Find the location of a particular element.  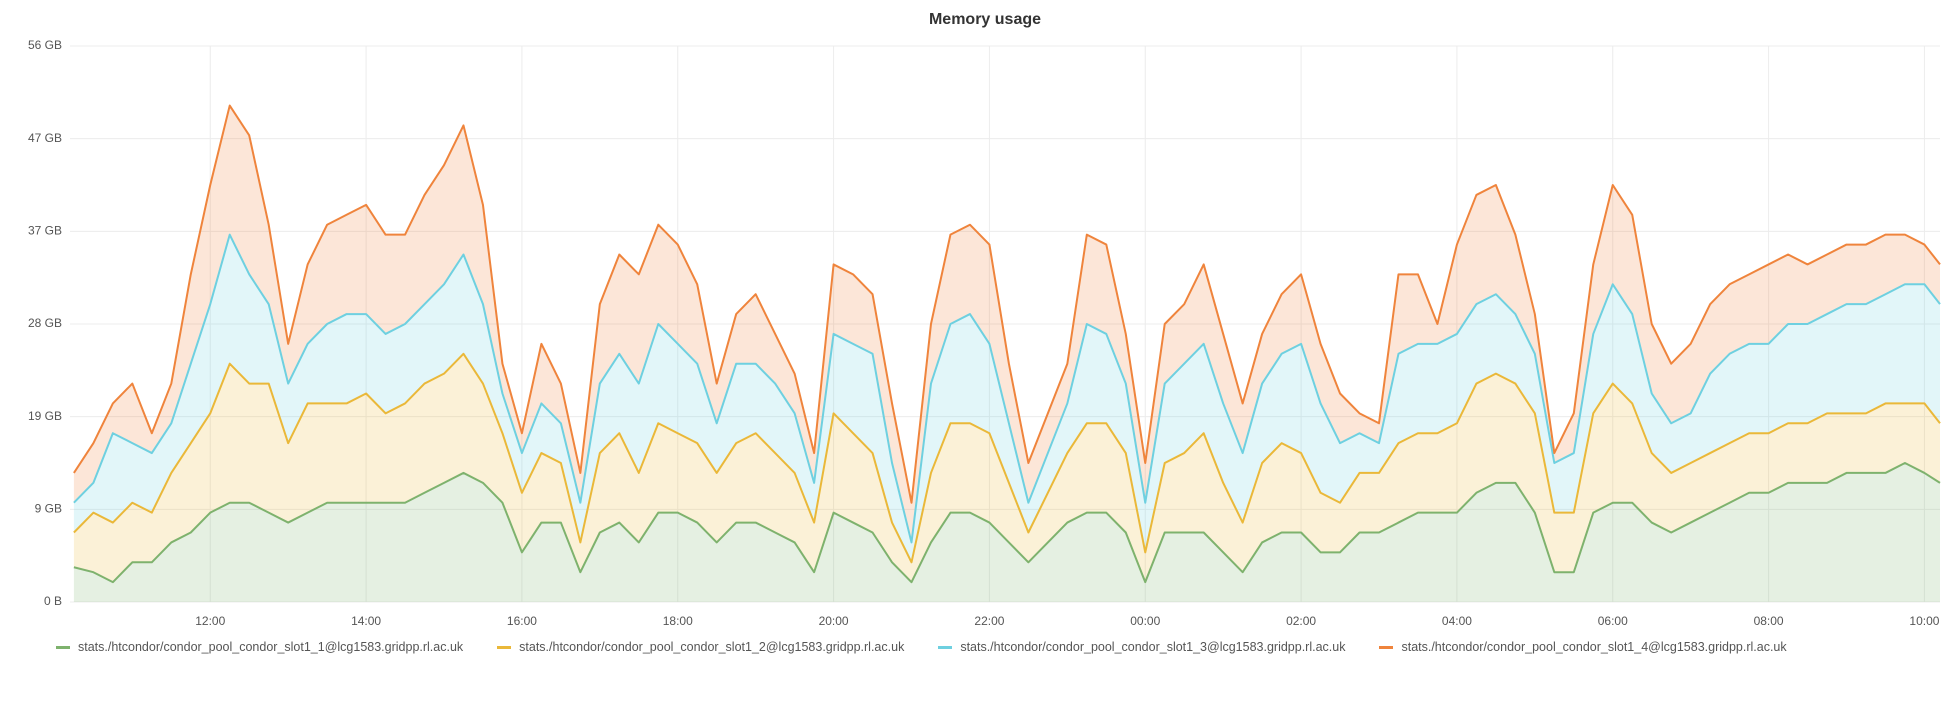

x-tick-label: 12:00 is located at coordinates (210, 621).